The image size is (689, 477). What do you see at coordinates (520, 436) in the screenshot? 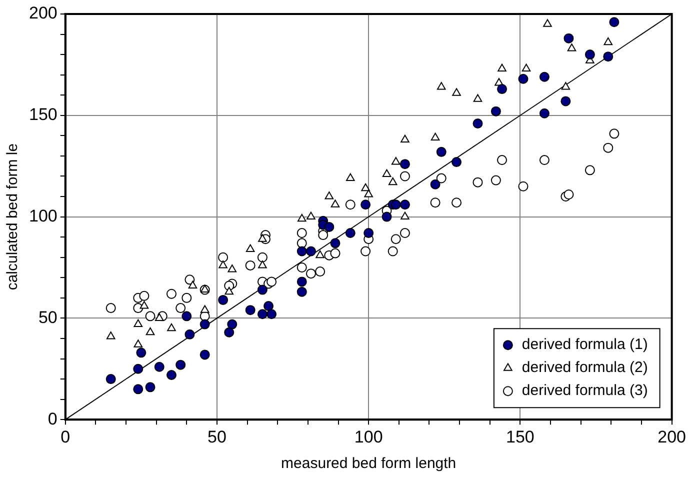
I see `x-tick-label: 150` at bounding box center [520, 436].